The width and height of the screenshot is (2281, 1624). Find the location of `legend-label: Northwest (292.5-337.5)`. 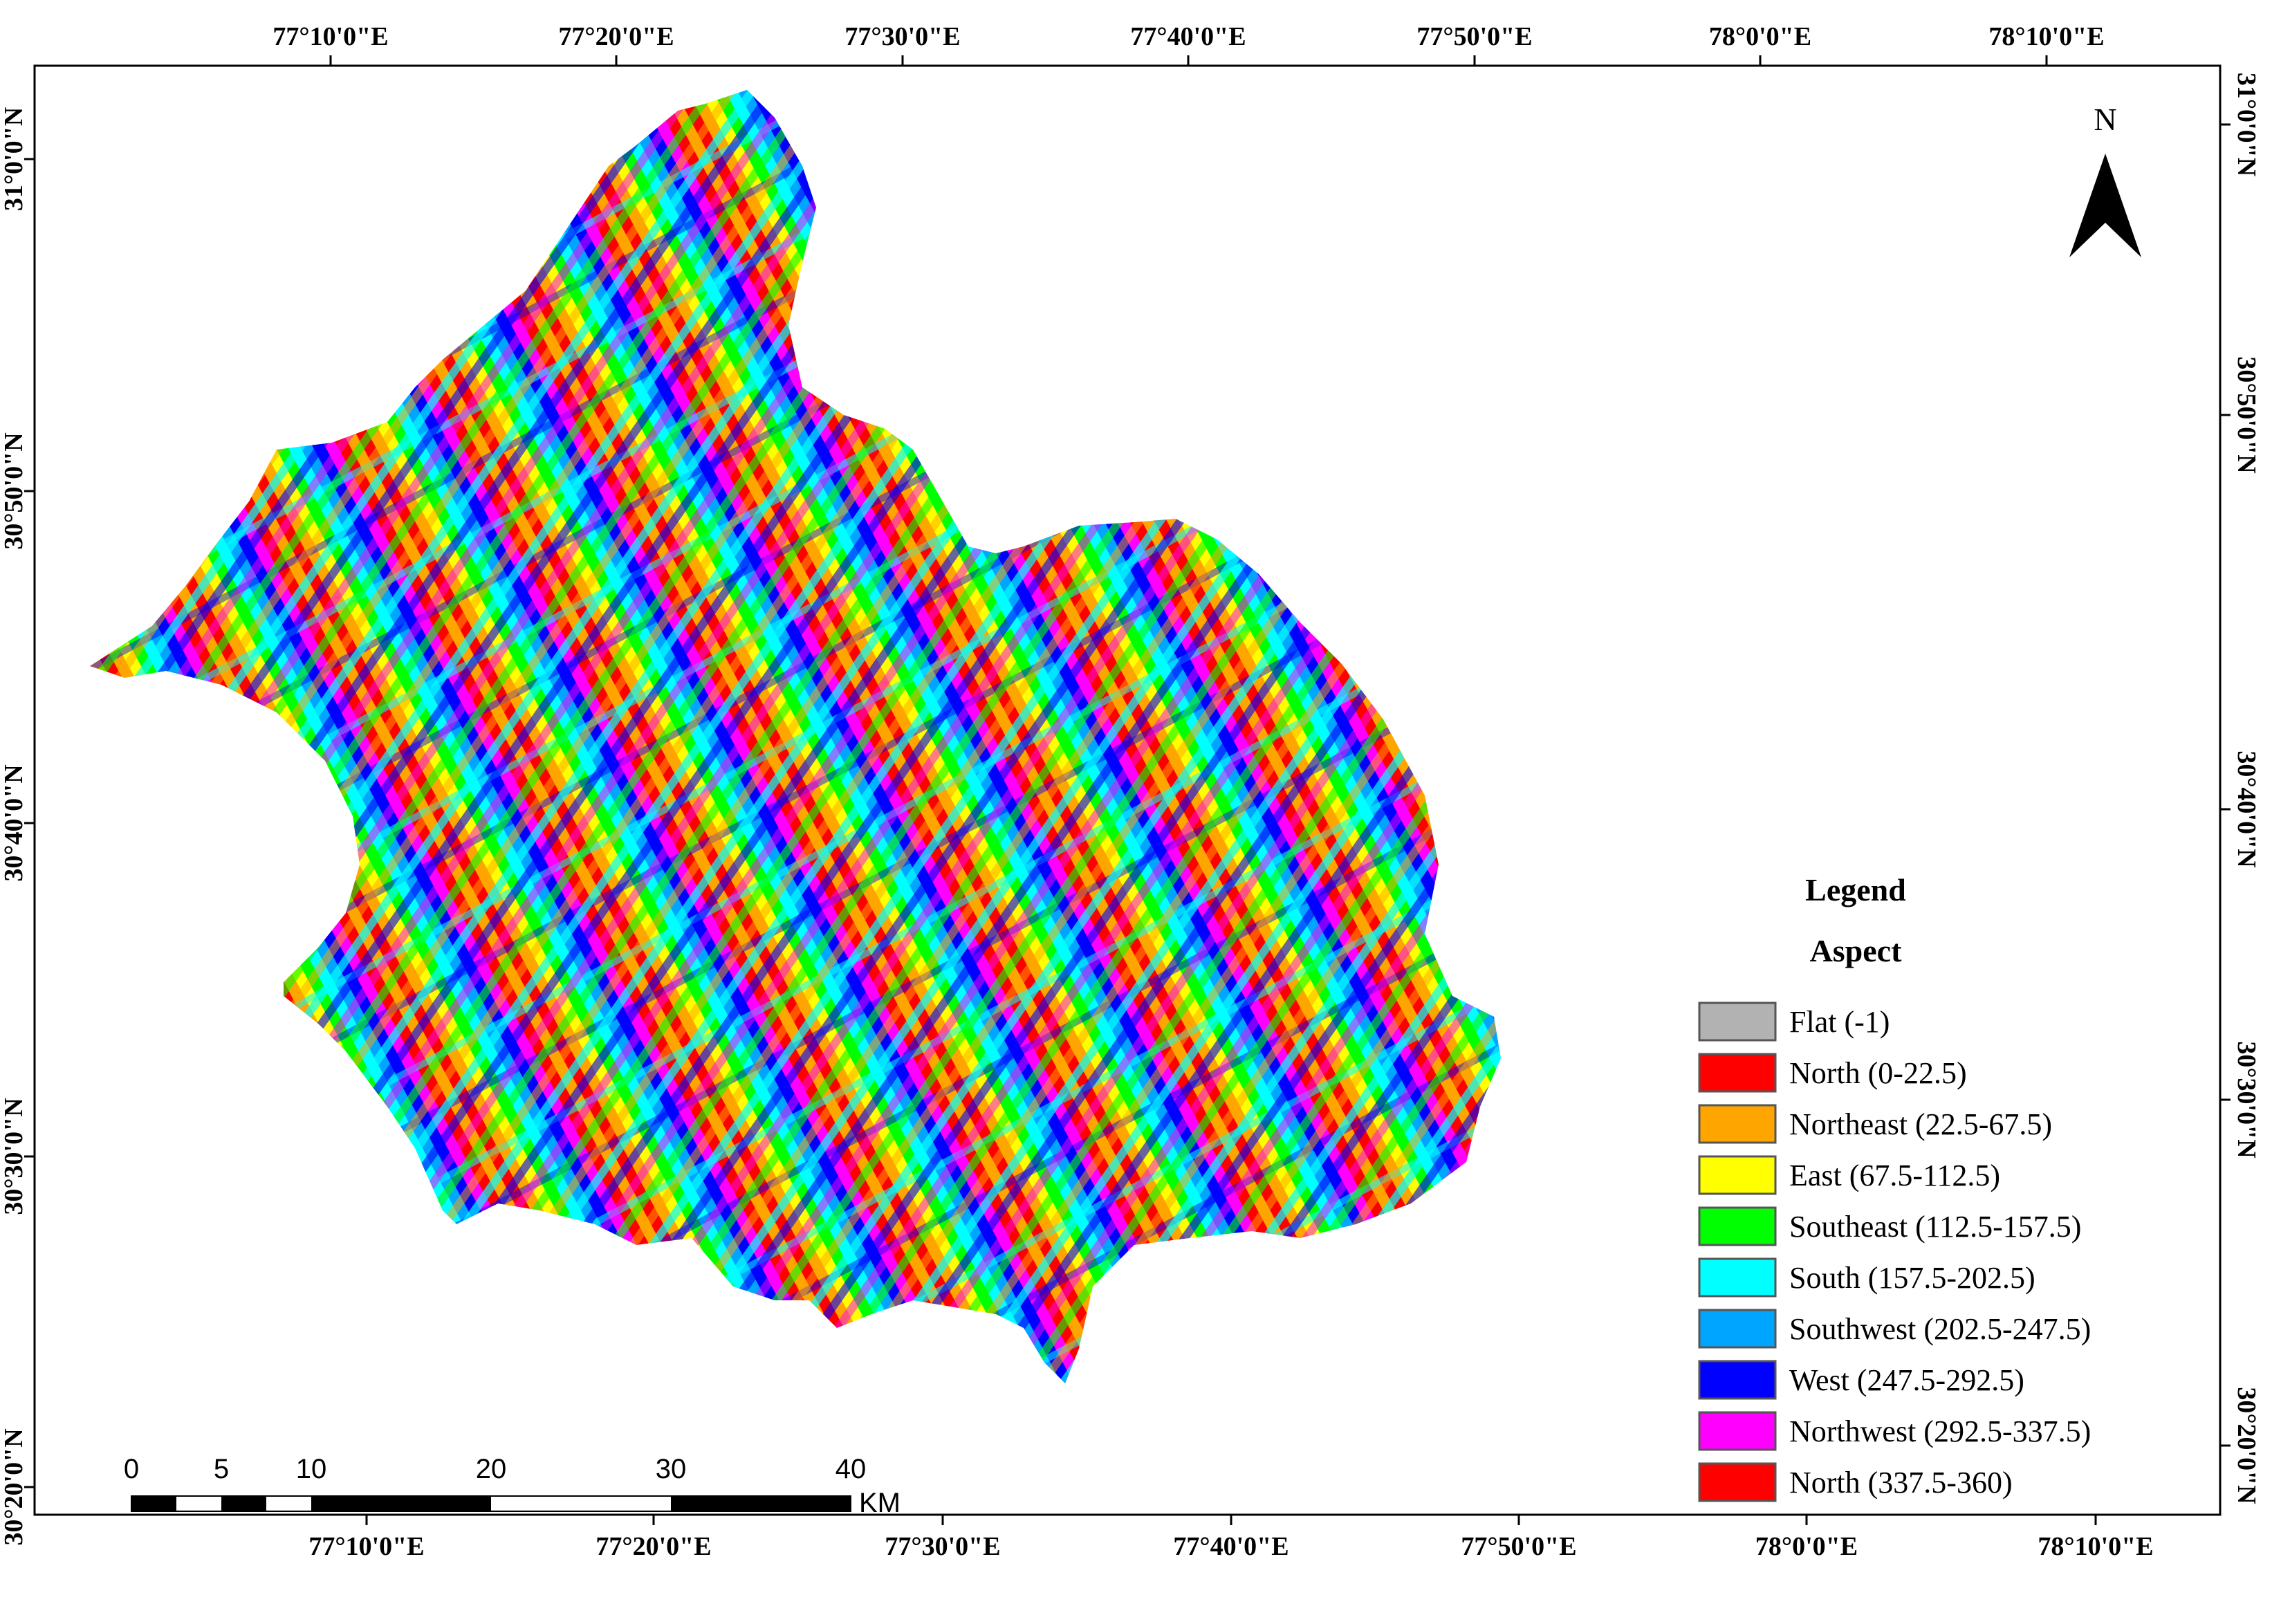

legend-label: Northwest (292.5-337.5) is located at coordinates (1940, 1431).